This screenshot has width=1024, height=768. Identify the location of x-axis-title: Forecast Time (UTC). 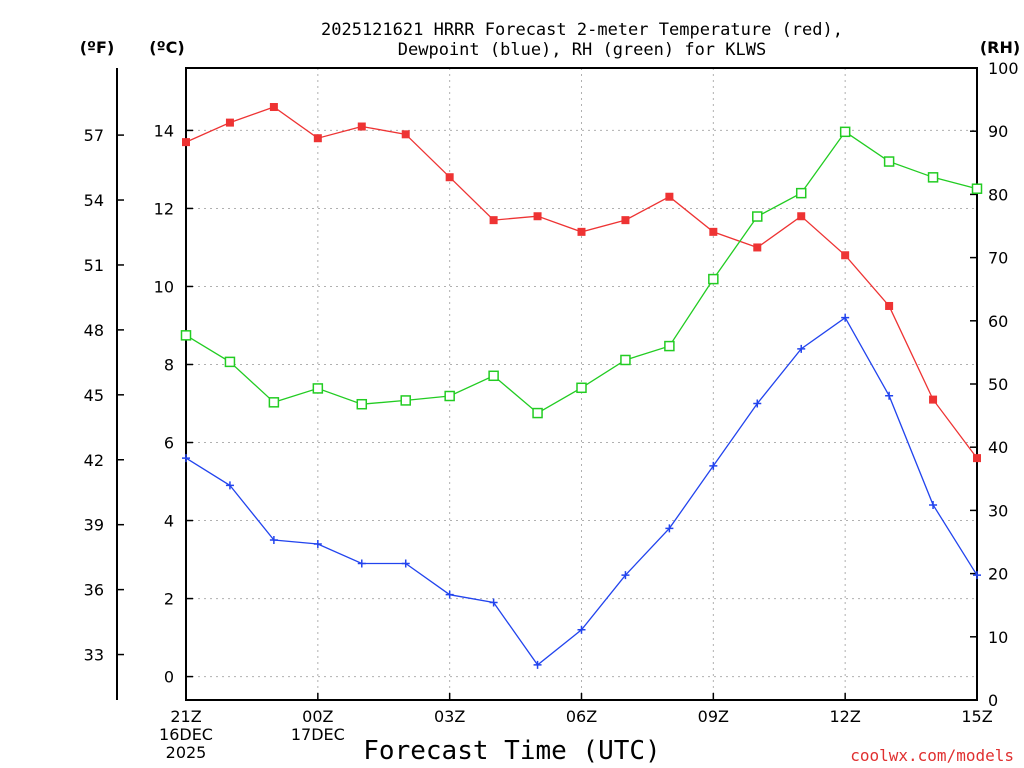
(511, 751).